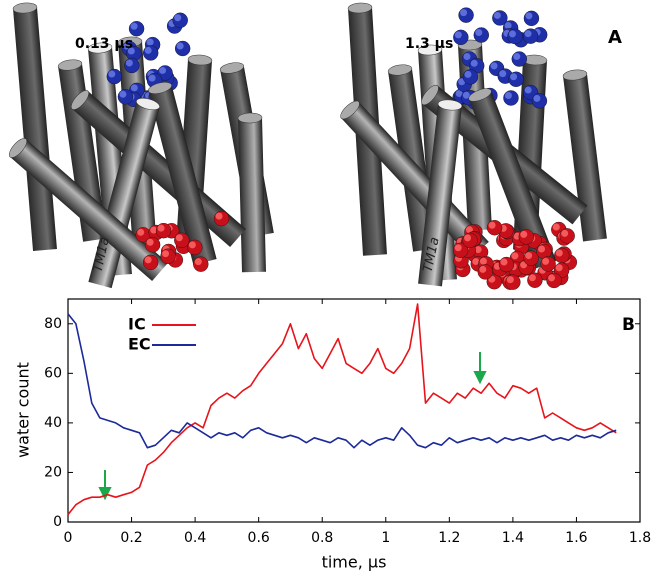 The height and width of the screenshot is (577, 652). What do you see at coordinates (139, 344) in the screenshot?
I see `legend-label: EC` at bounding box center [139, 344].